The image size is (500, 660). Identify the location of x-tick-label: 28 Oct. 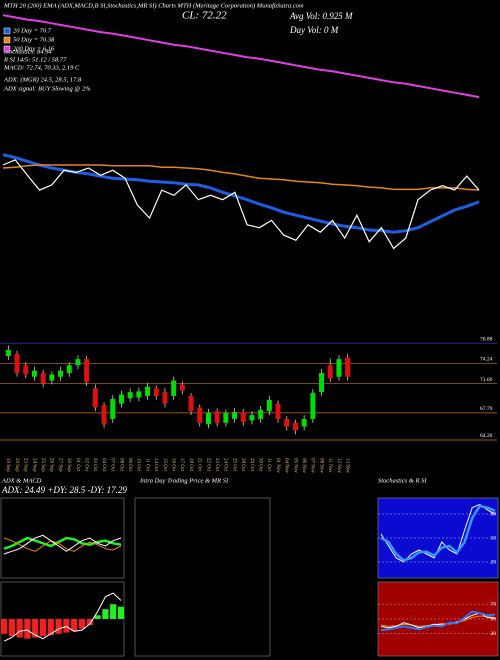
(242, 465).